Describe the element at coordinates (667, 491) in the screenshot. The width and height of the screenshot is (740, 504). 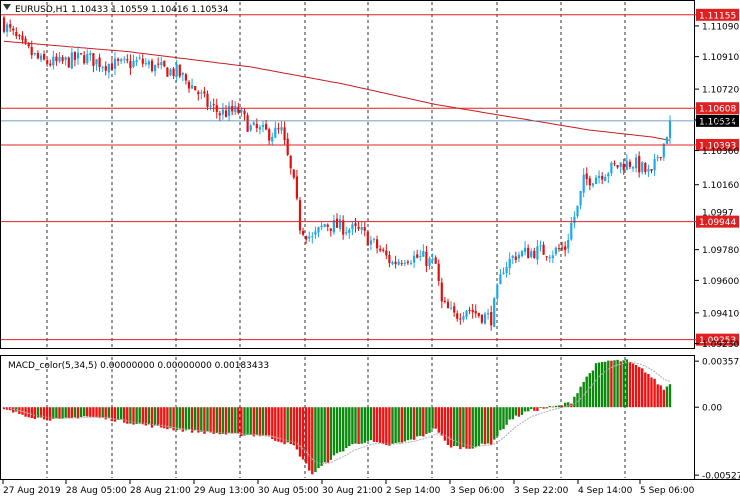
I see `time-label: 5 Sep 06:00` at that location.